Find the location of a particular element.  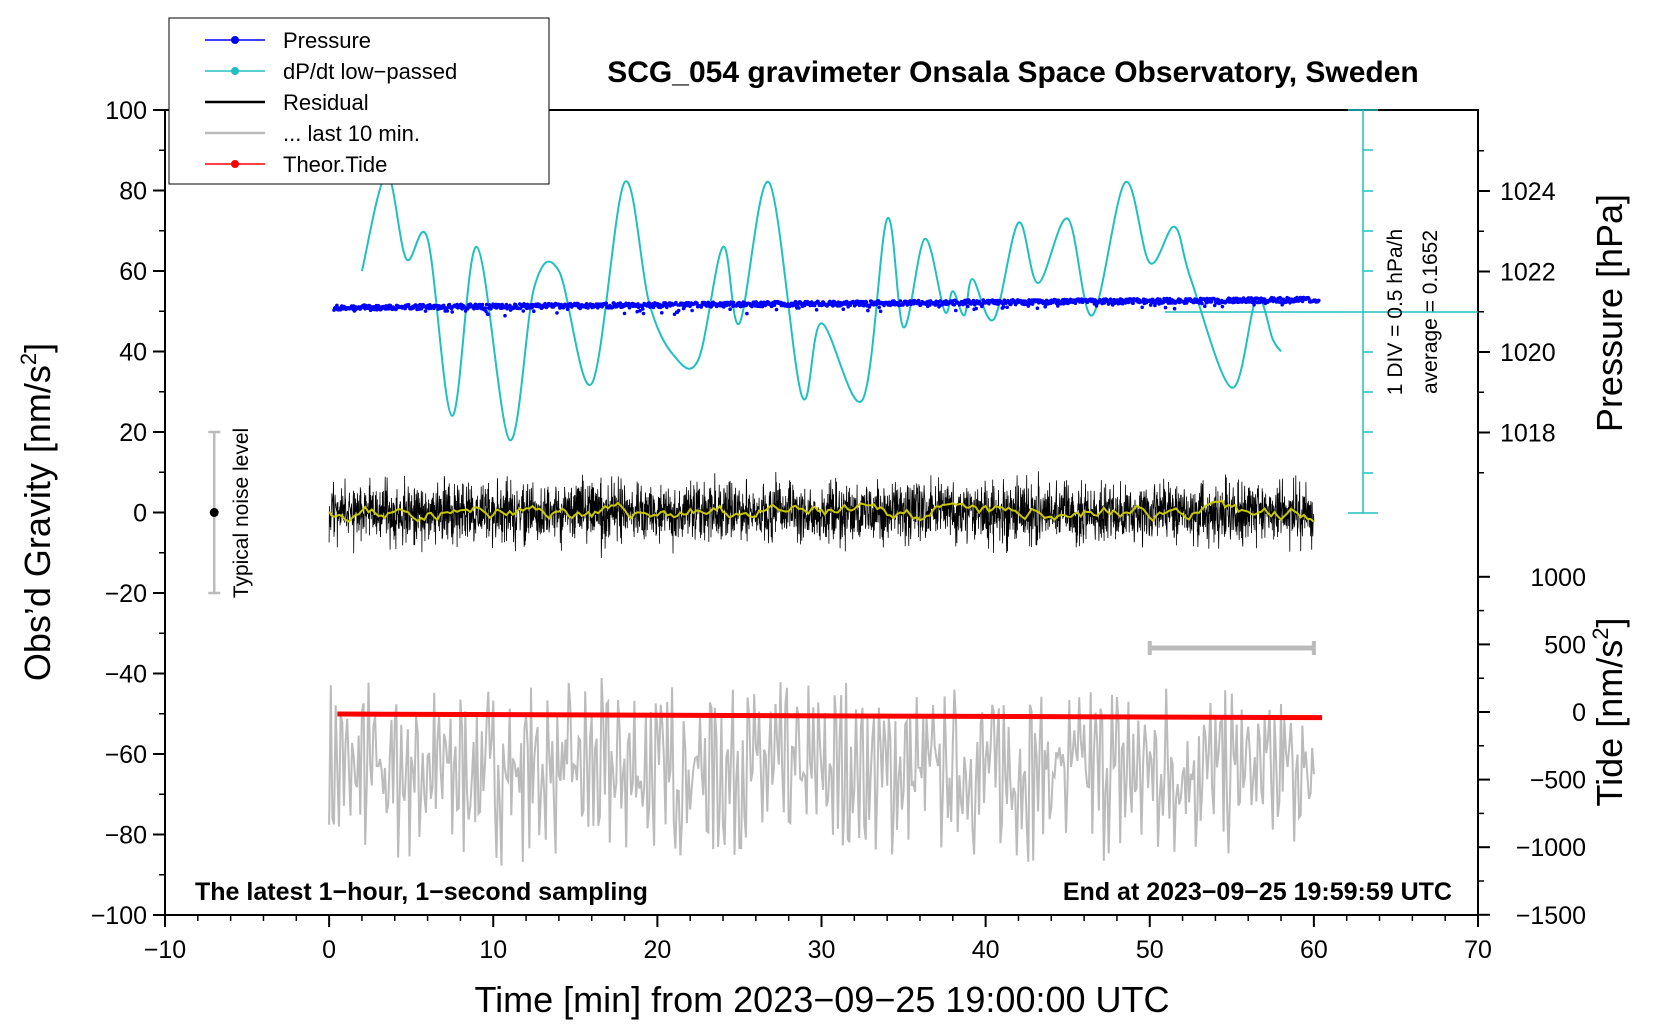

legend-entry: ... last 10 min. is located at coordinates (312, 133).